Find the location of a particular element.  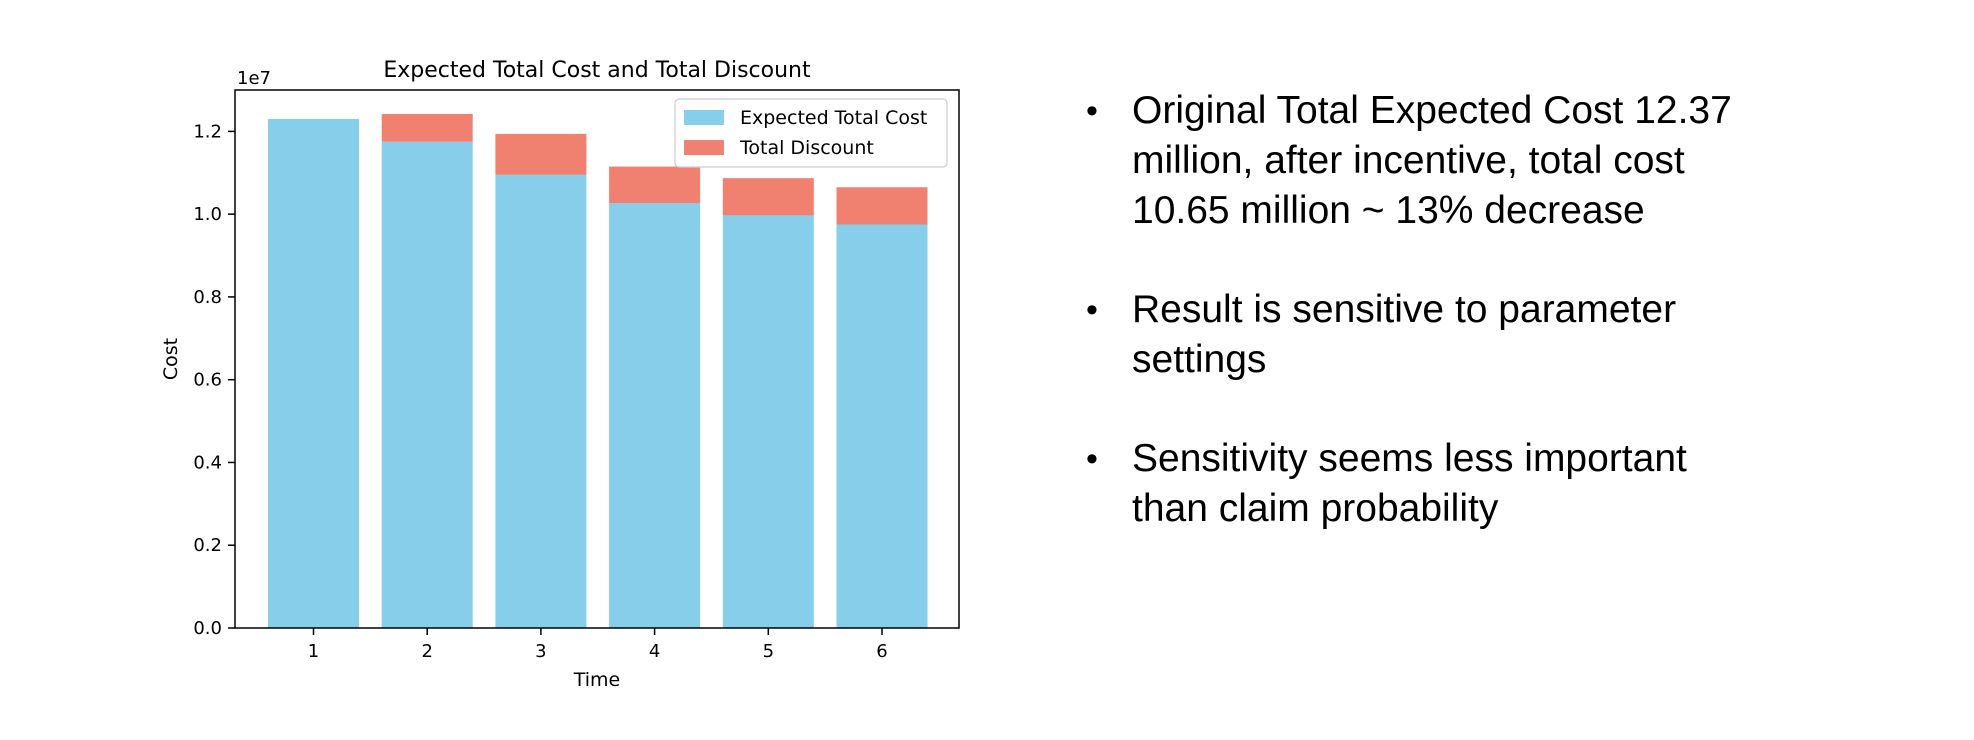

y-axis-label: Cost is located at coordinates (171, 359).